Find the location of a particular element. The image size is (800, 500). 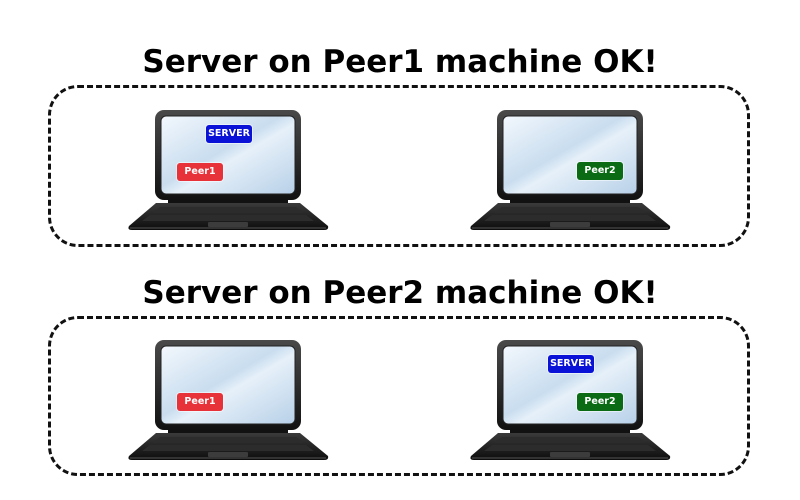

scenario-2-peer1-laptop: Peer1 is located at coordinates (233, 400).